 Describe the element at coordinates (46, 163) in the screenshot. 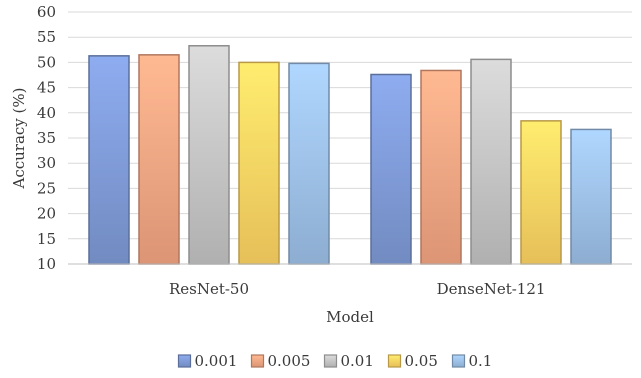

I see `y-tick-label: 30` at that location.